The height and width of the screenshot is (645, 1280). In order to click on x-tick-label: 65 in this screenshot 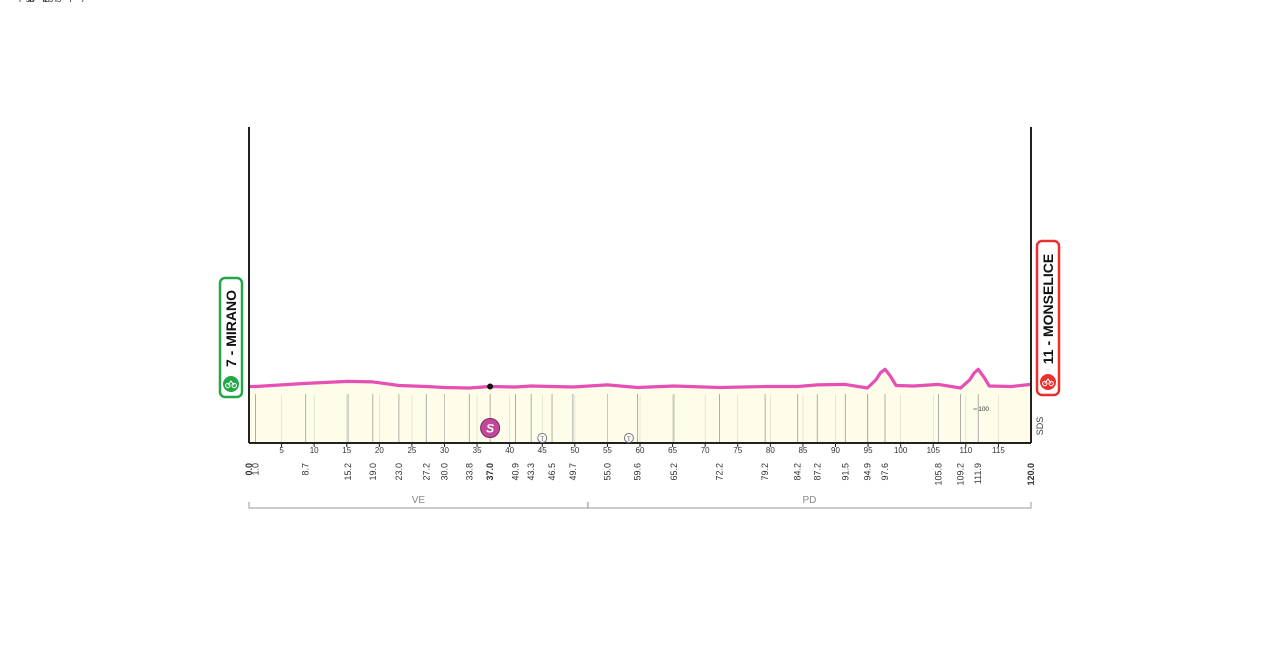, I will do `click(672, 450)`.